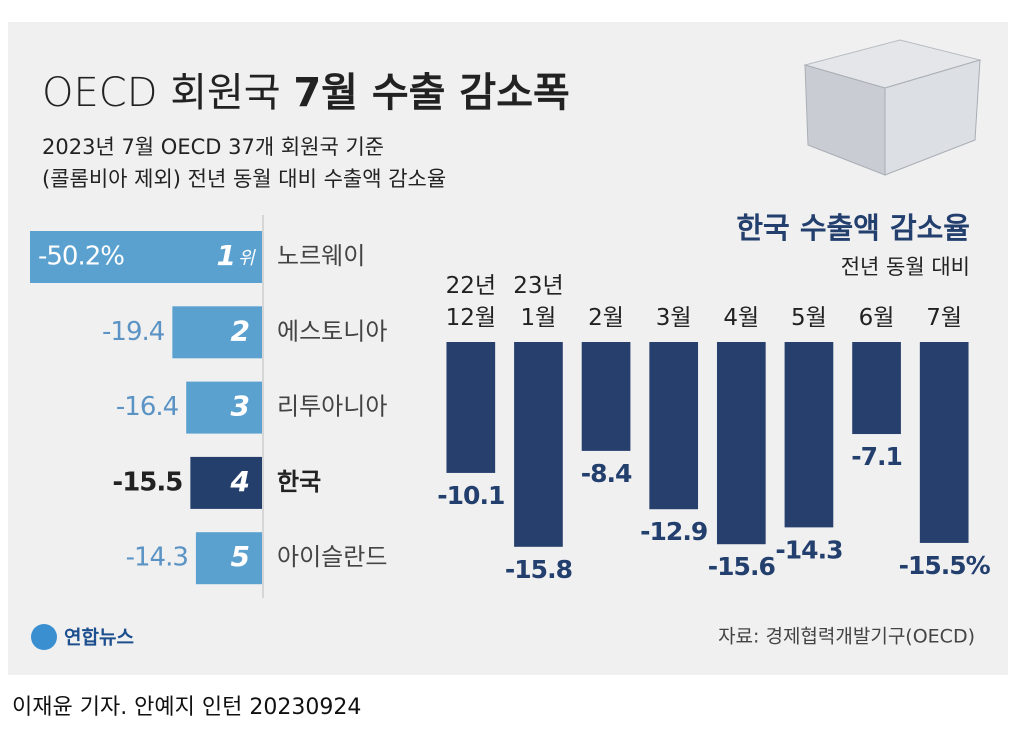 The image size is (1014, 739). Describe the element at coordinates (147, 482) in the screenshot. I see `value-label: -15.5` at that location.